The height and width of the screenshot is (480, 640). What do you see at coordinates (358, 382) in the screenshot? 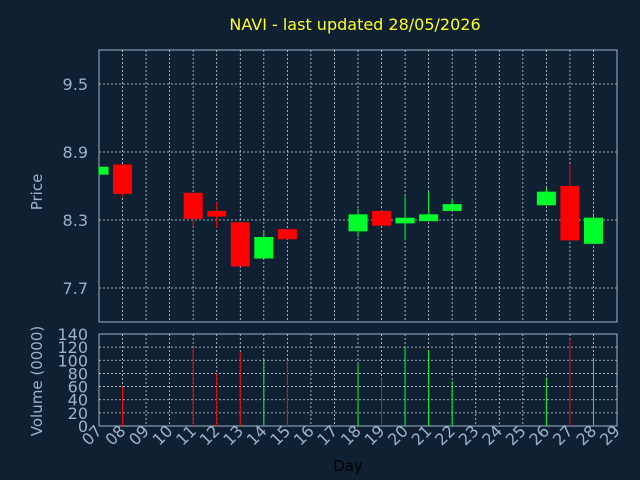
I see `volume-bars` at bounding box center [358, 382].